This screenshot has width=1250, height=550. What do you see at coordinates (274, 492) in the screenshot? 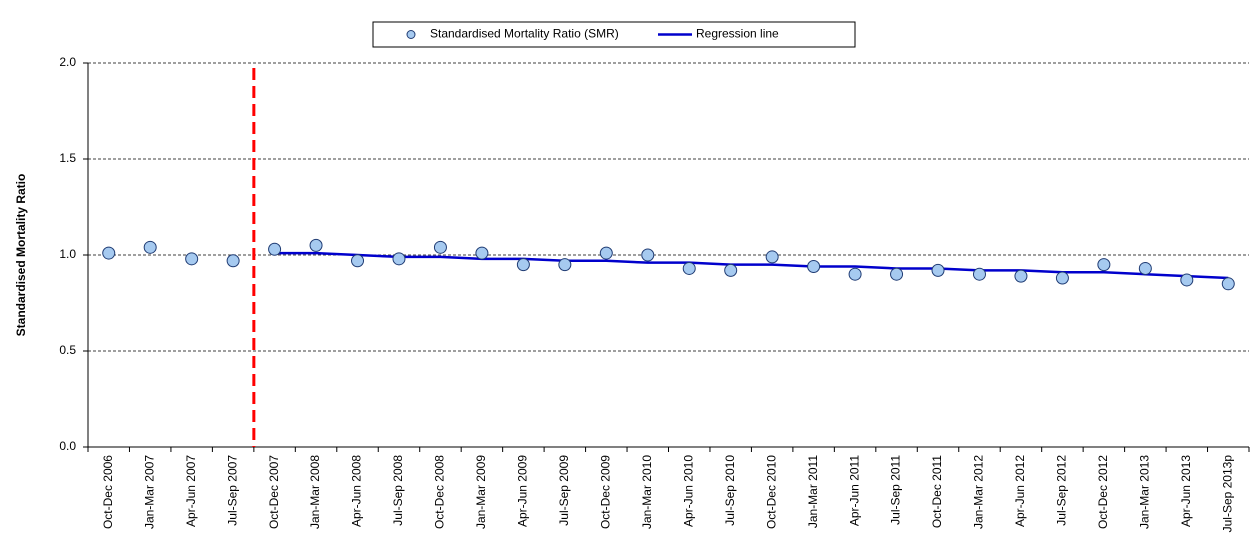
I see `x-tick-label: Oct-Dec 2007` at bounding box center [274, 492].